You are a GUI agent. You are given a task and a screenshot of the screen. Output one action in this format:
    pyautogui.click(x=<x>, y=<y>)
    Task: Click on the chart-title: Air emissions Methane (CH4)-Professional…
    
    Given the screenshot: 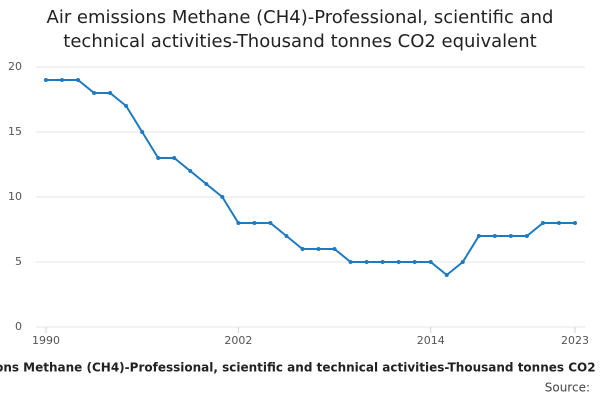 What is the action you would take?
    pyautogui.click(x=300, y=29)
    